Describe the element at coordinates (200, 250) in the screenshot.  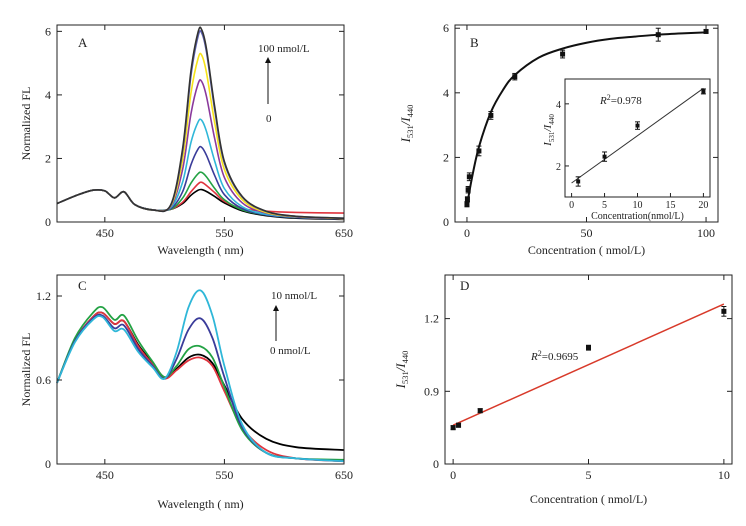
I see `panel-a-x-axis-label: Wavelength ( nm)` at that location.